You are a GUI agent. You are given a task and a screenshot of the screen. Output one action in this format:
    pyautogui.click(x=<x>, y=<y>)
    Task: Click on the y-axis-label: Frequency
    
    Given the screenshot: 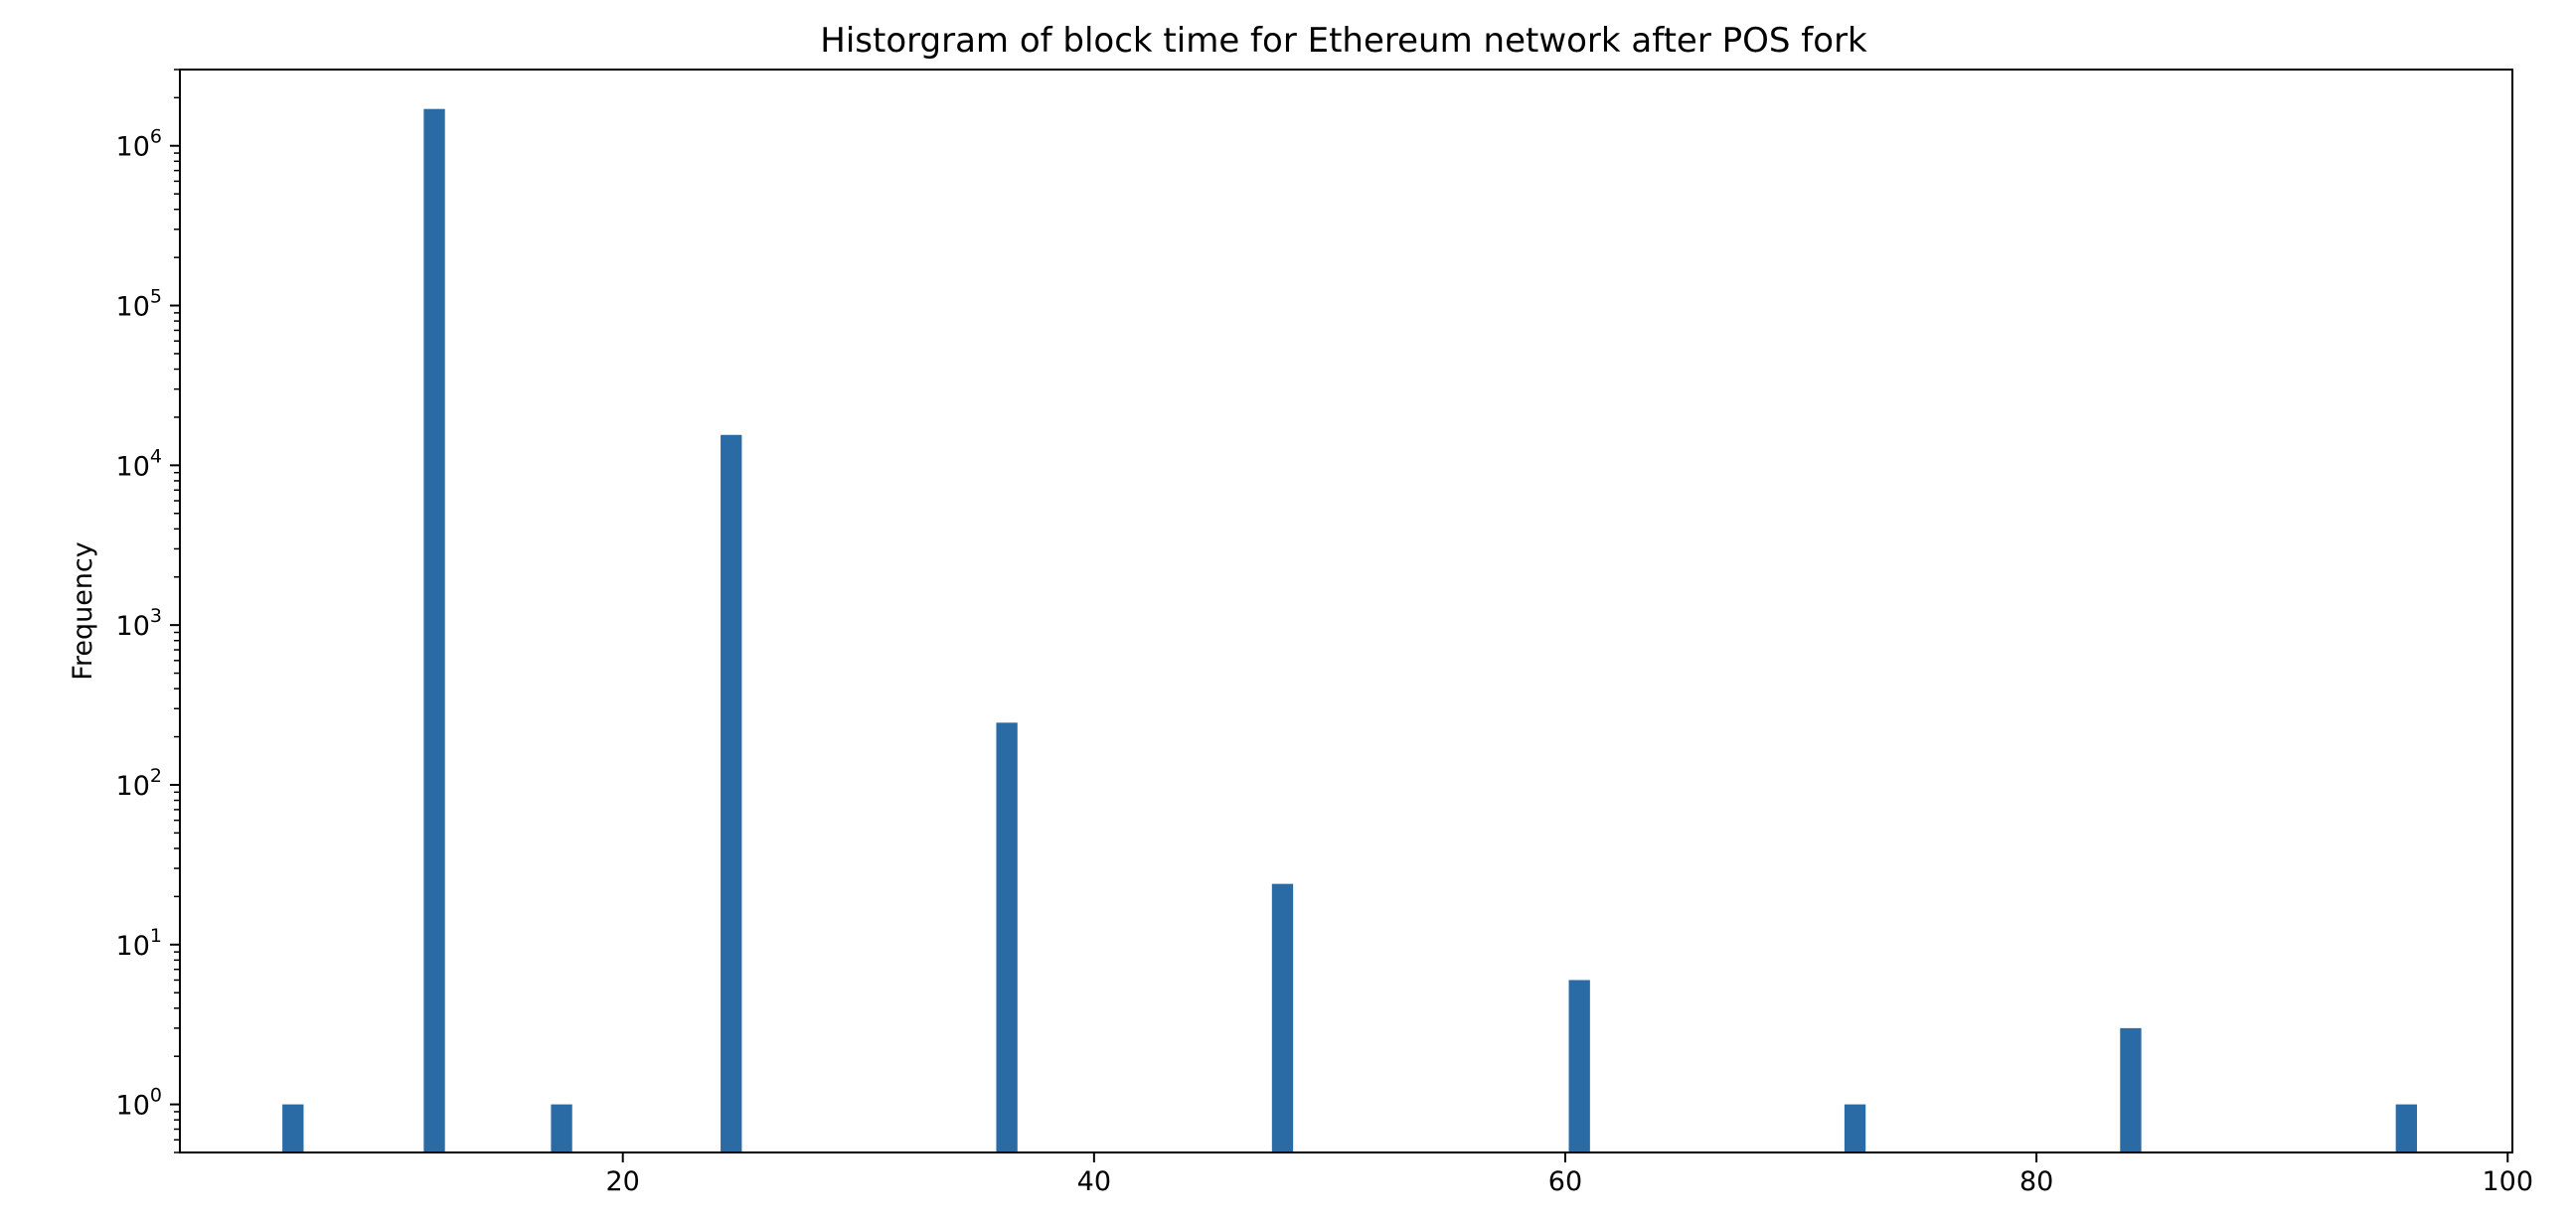 What is the action you would take?
    pyautogui.click(x=83, y=611)
    